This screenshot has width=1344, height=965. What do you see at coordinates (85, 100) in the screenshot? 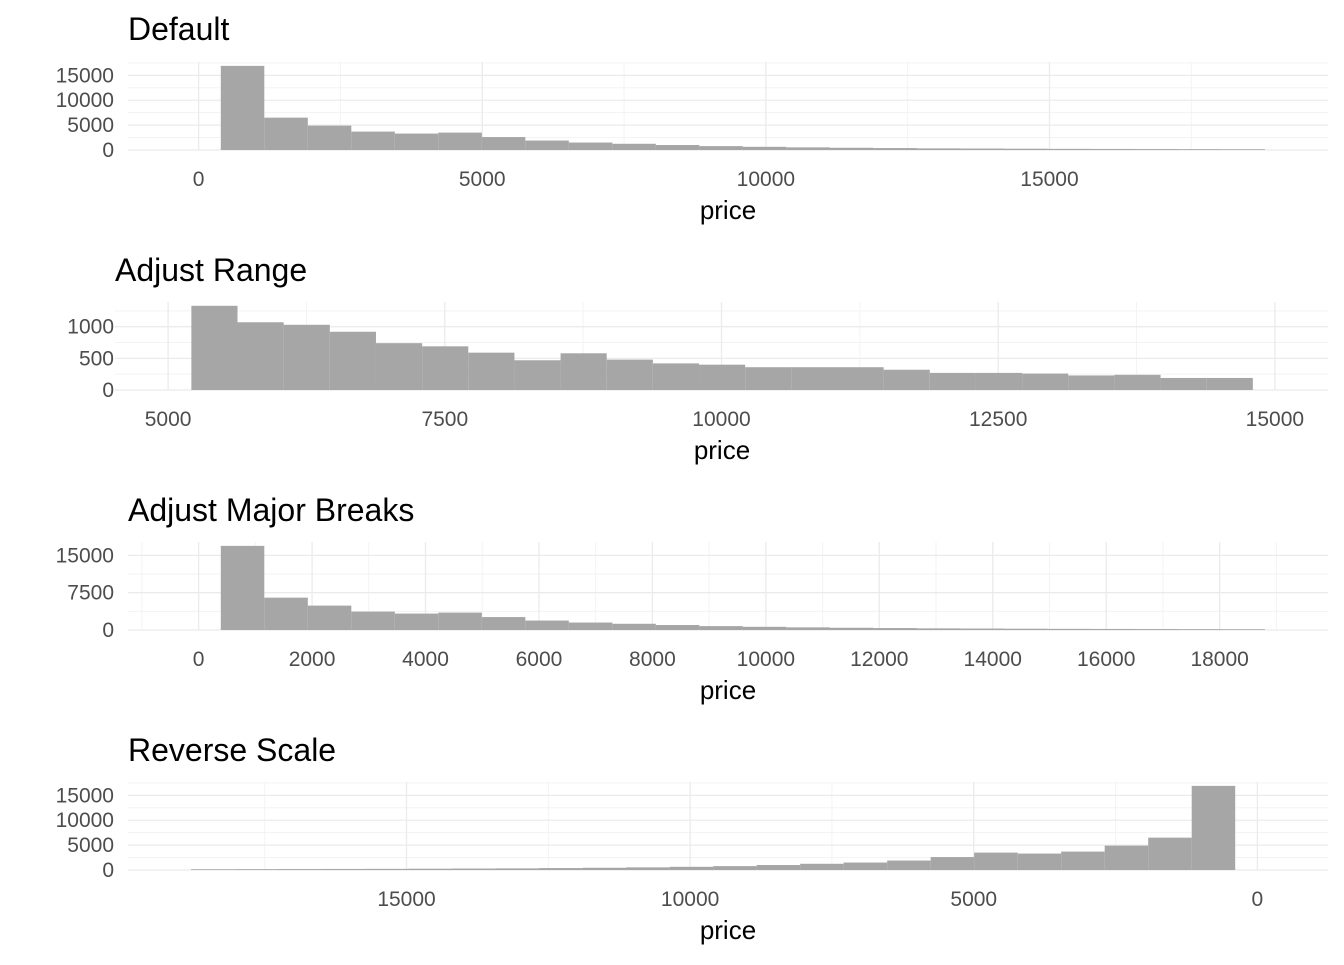
I see `y-tick-label: 10000` at bounding box center [85, 100].